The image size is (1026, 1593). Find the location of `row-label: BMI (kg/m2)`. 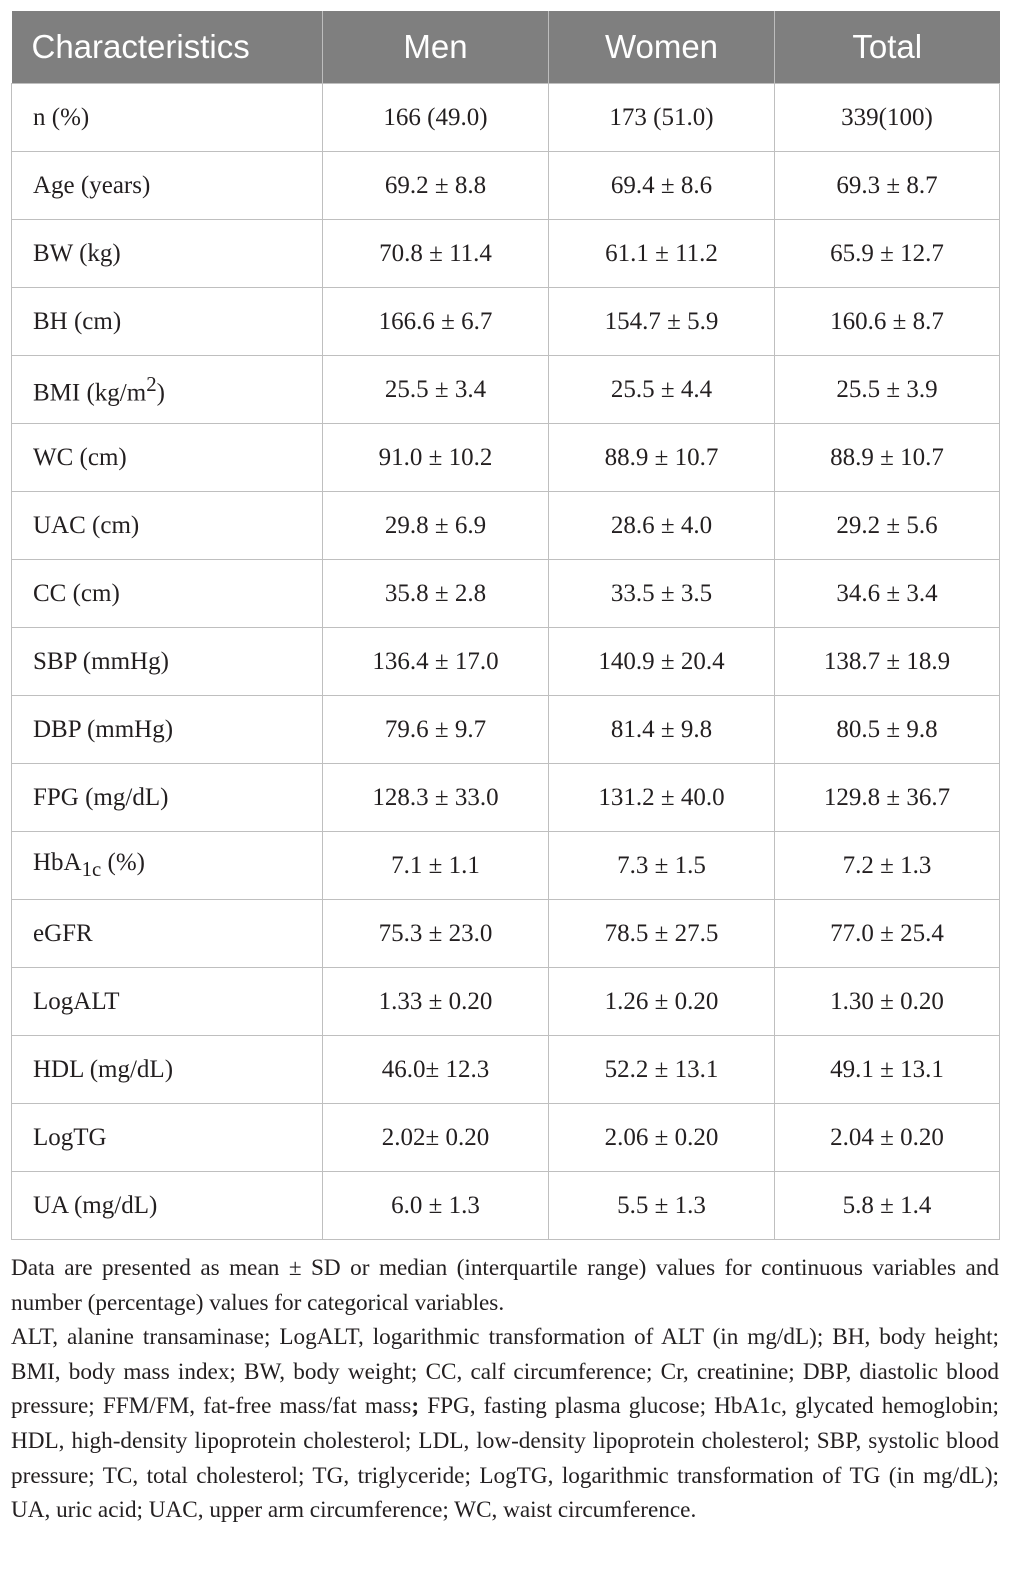

row-label: BMI (kg/m2) is located at coordinates (167, 389).